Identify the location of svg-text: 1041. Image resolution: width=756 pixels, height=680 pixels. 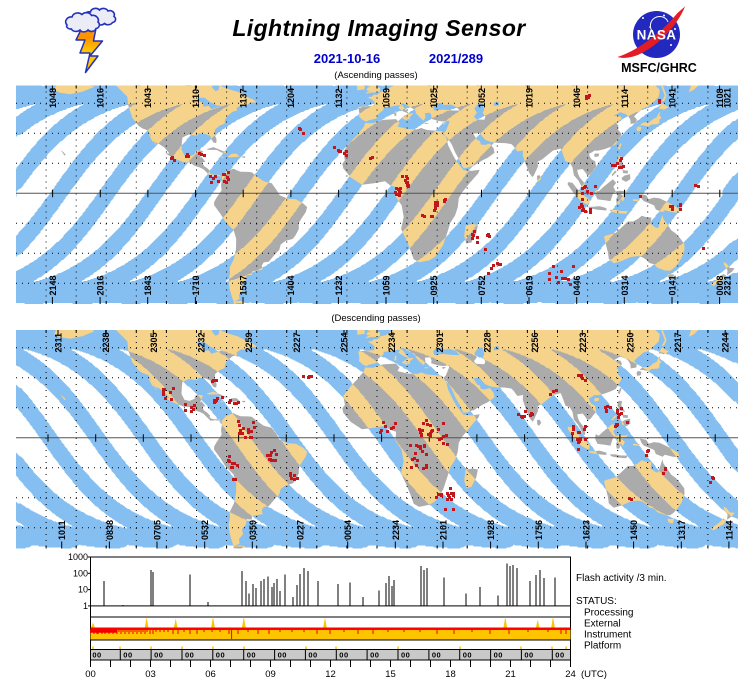
(673, 98).